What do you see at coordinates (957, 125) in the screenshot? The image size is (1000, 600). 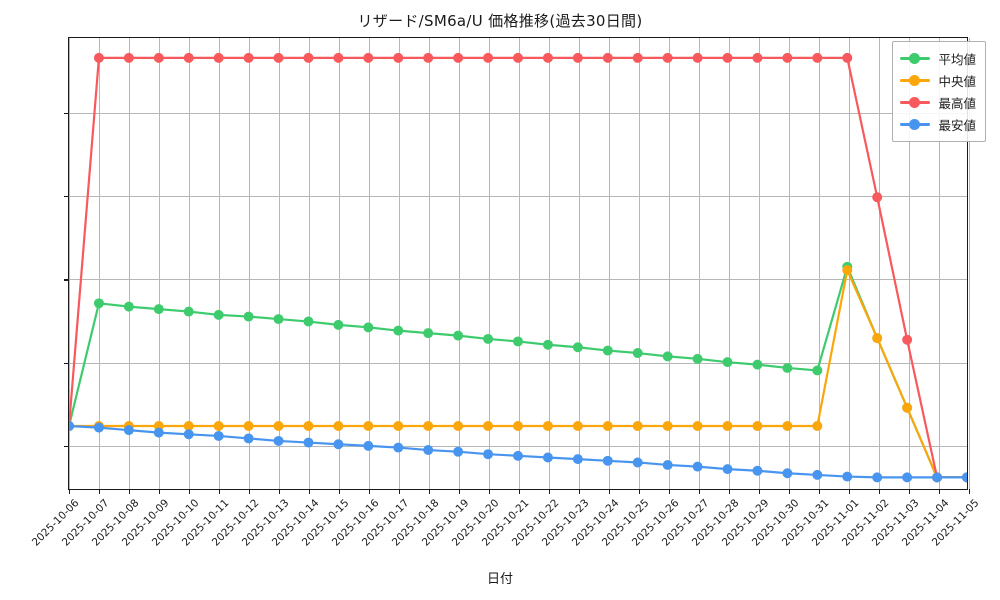 I see `legend-label: 最安値` at bounding box center [957, 125].